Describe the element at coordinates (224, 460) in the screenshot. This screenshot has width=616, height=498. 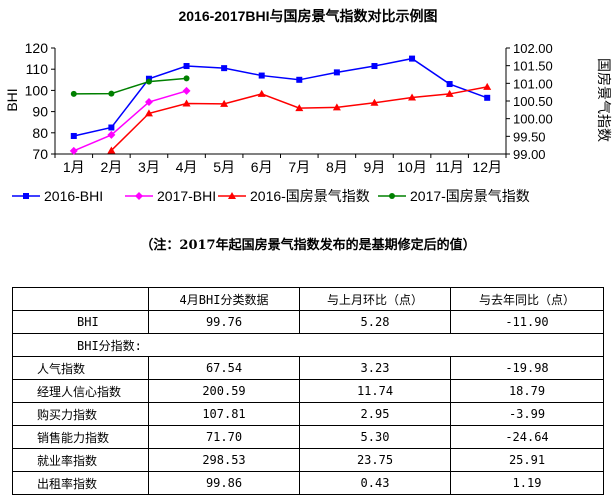
I see `table-cell: 298.53` at that location.